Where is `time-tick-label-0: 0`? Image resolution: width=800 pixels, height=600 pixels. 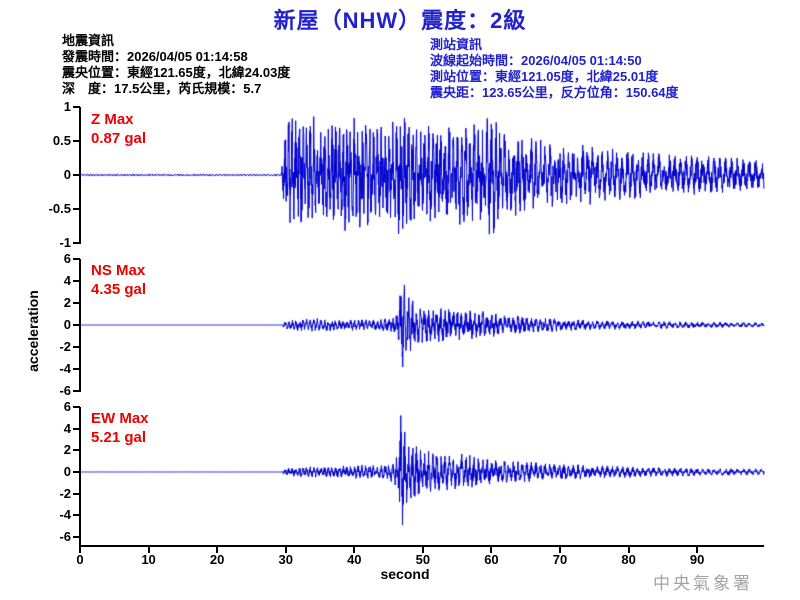
time-tick-label-0: 0 is located at coordinates (80, 559).